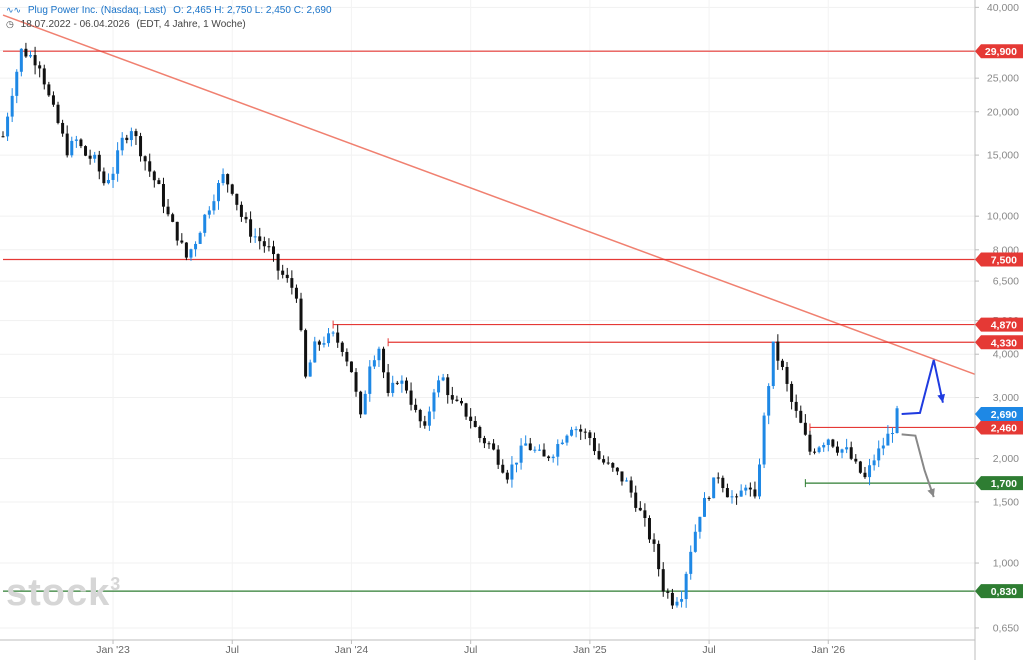 This screenshot has width=1024, height=660. What do you see at coordinates (1003, 8) in the screenshot?
I see `y-tick-label: 40,000` at bounding box center [1003, 8].